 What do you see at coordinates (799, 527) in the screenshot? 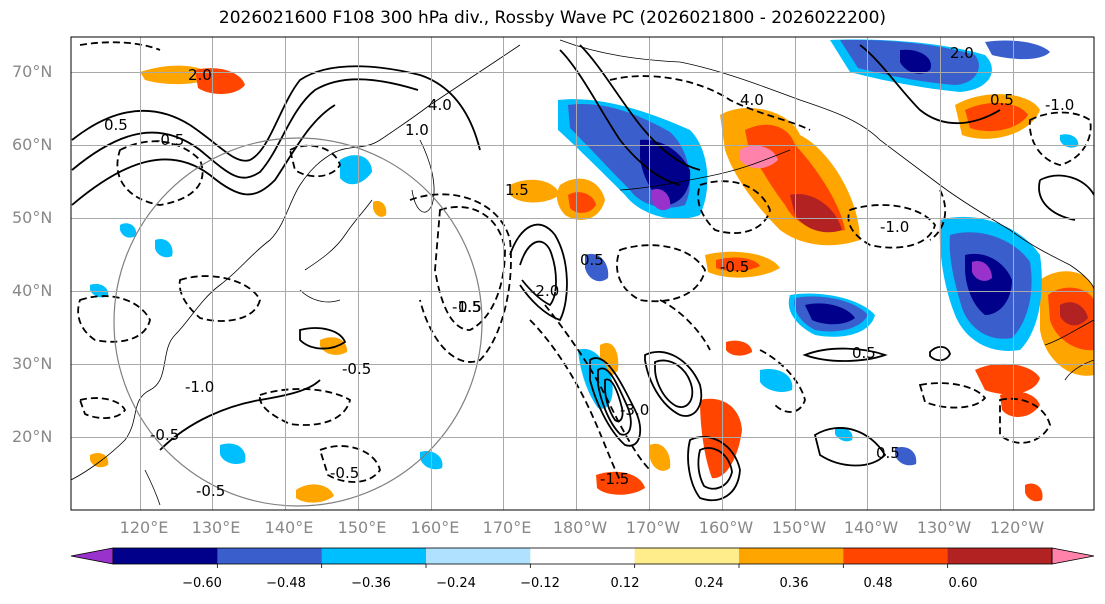
I see `lon-label-150w: 150°W` at bounding box center [799, 527].